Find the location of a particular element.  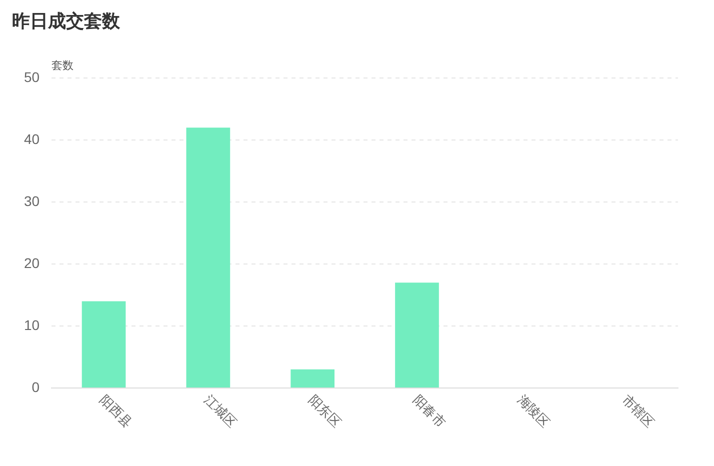

x-tick-label: 海陵区 is located at coordinates (533, 411).